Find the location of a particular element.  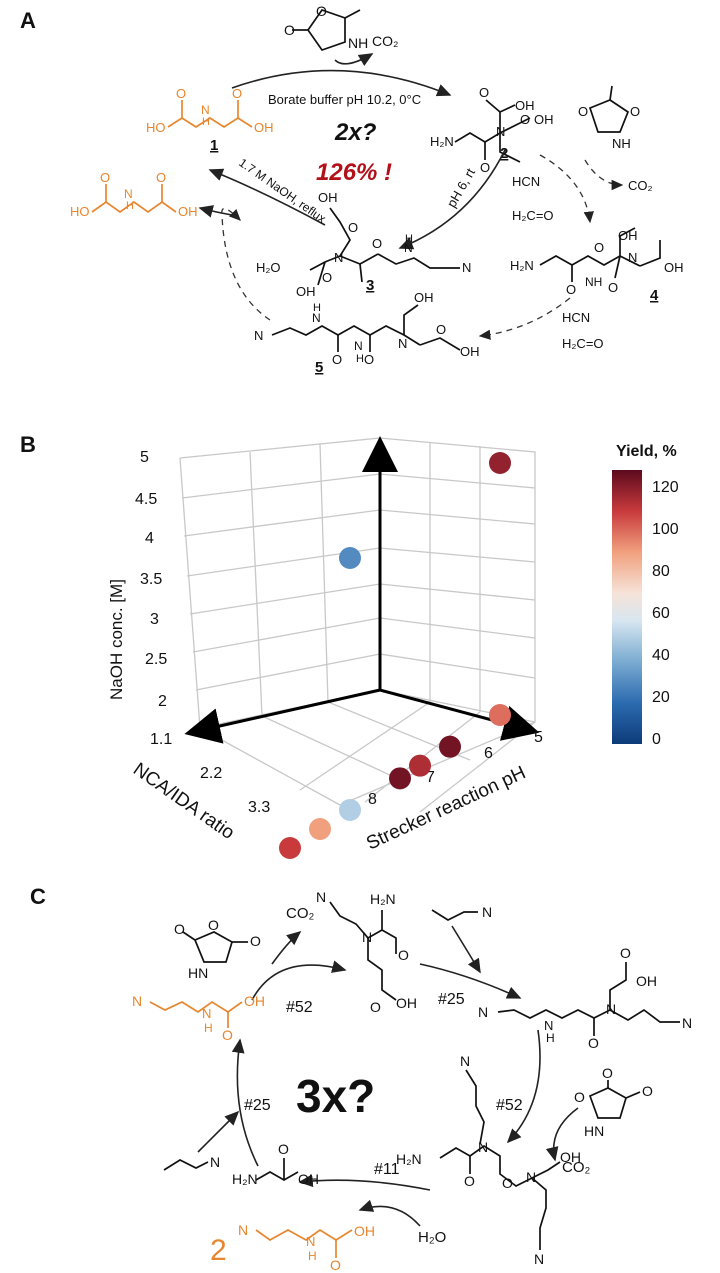

intermediate-top: N H₂N N O OH O is located at coordinates (366, 952).